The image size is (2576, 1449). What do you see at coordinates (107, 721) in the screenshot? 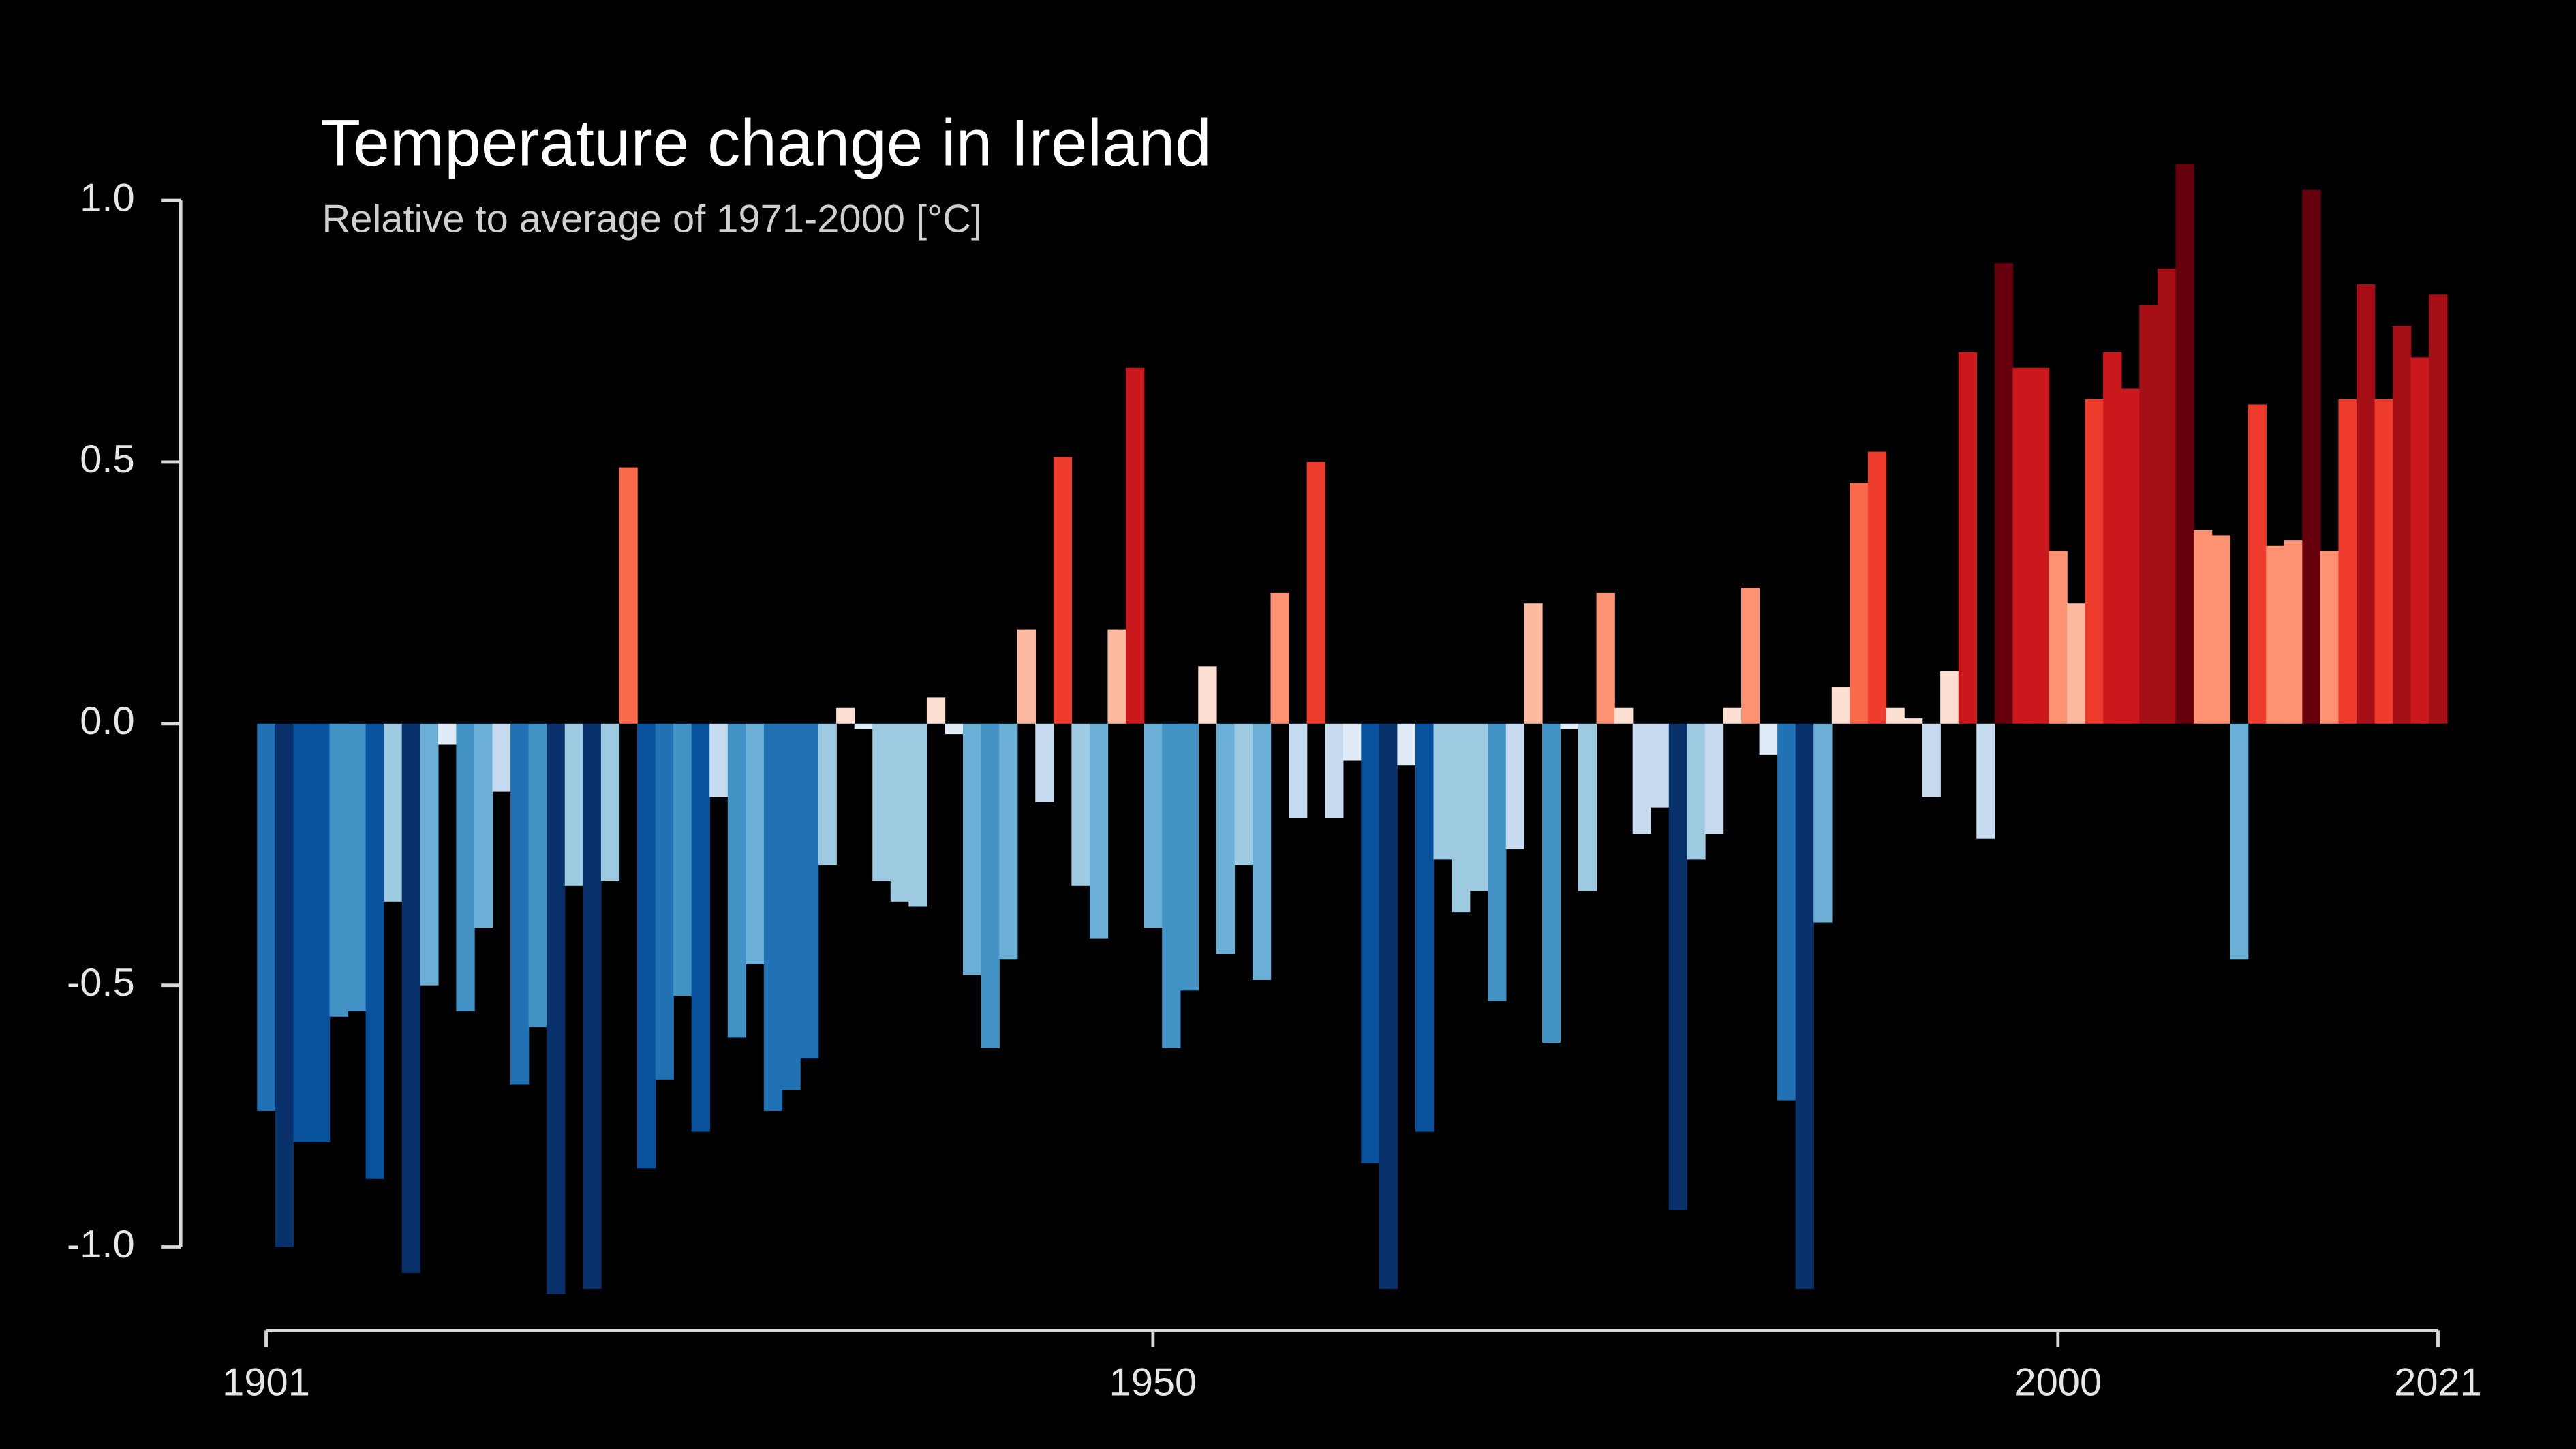
I see `y-tick-label: 0.0` at bounding box center [107, 721].